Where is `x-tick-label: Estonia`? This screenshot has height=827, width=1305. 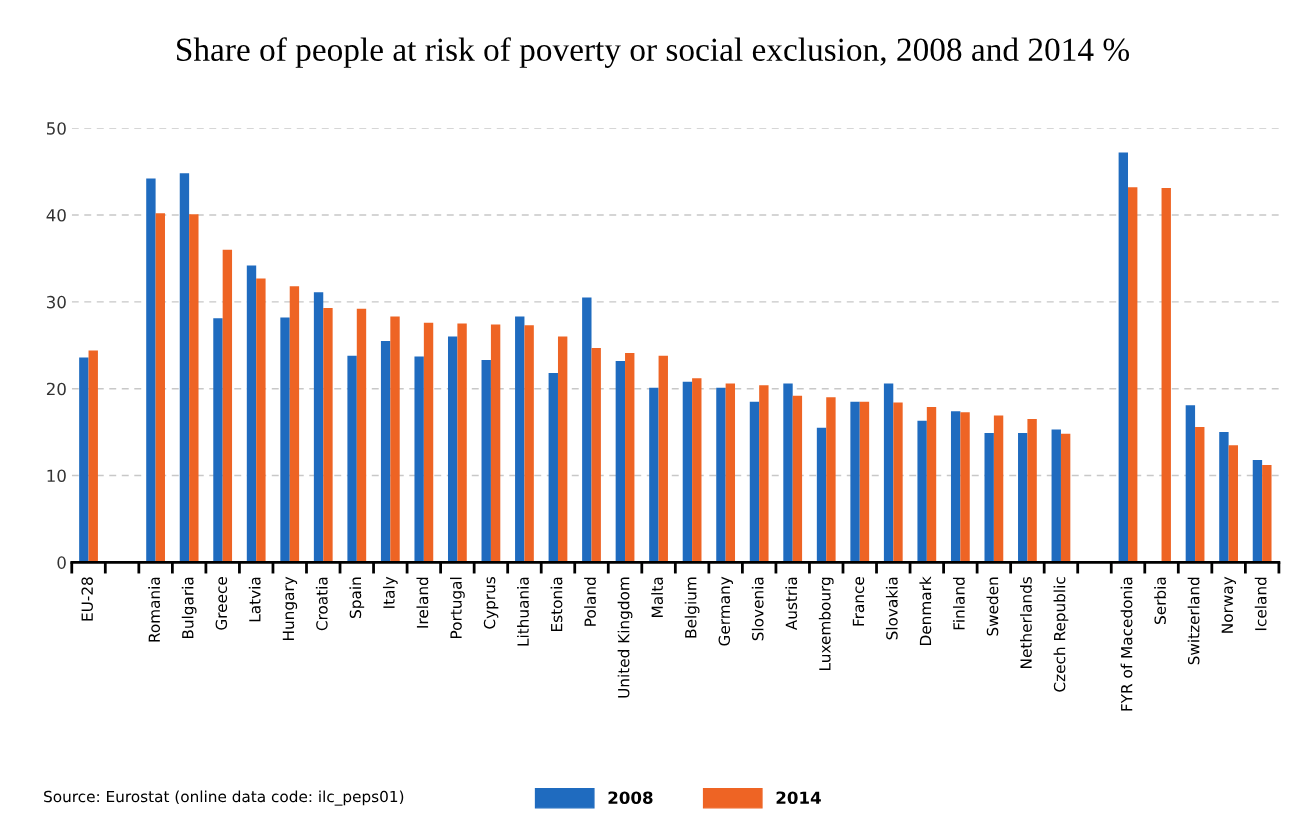 x-tick-label: Estonia is located at coordinates (556, 604).